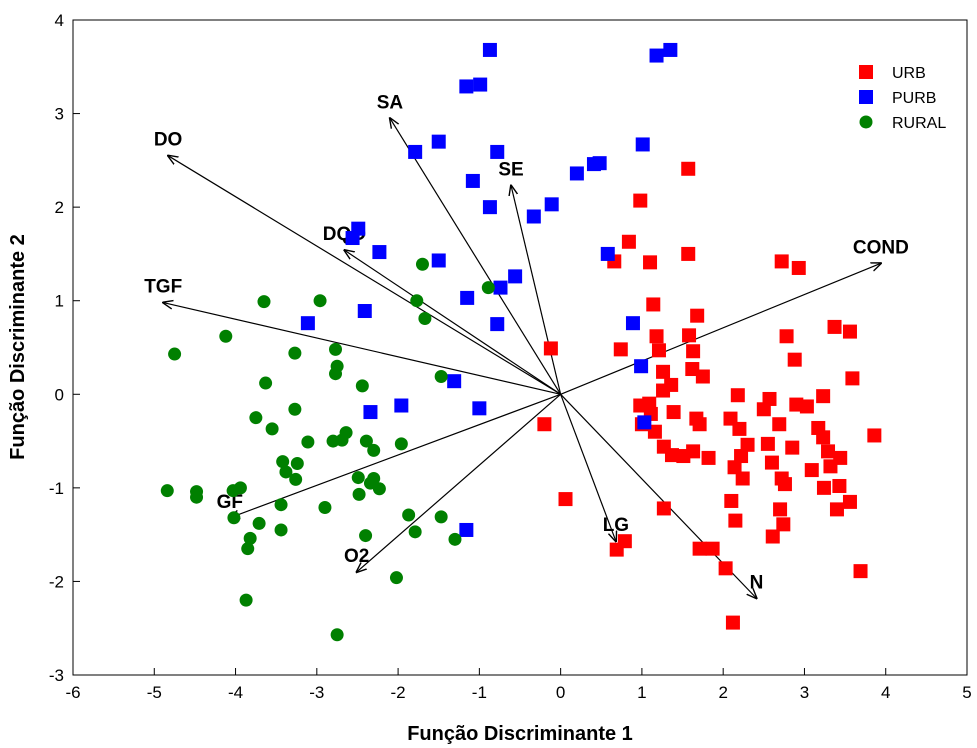 The height and width of the screenshot is (748, 977). I want to click on y-tick-label: -1, so click(56, 488).